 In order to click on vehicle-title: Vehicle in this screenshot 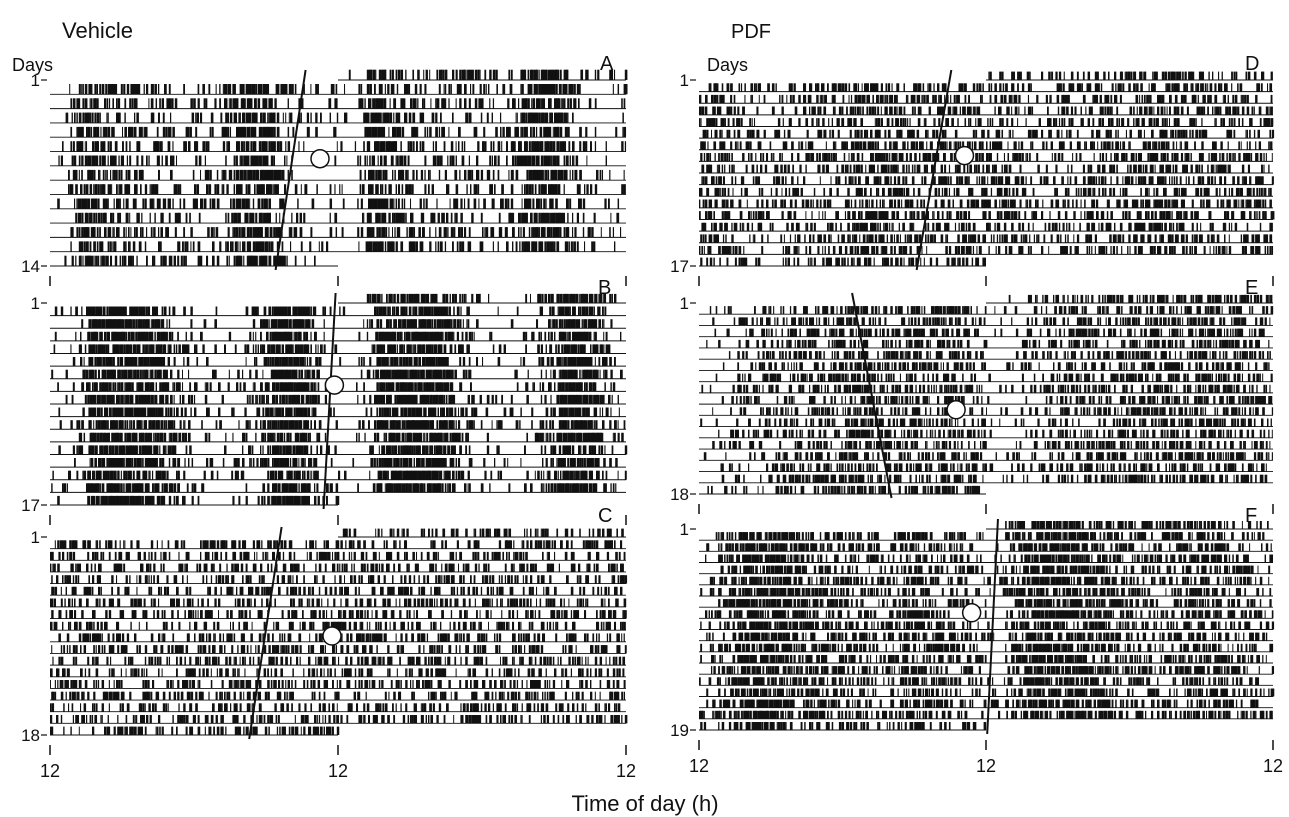, I will do `click(97, 30)`.